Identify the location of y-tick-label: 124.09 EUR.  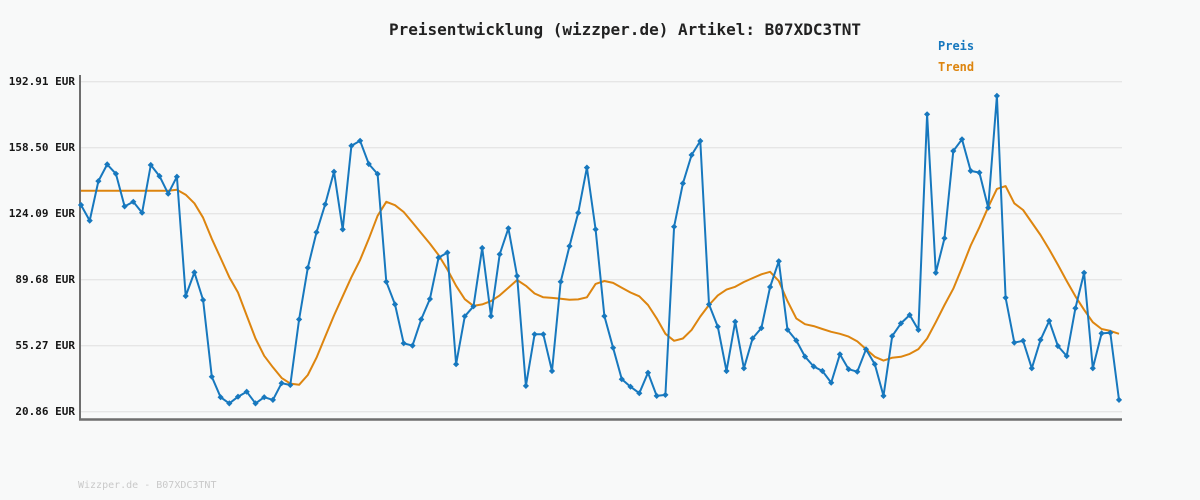
(41, 213).